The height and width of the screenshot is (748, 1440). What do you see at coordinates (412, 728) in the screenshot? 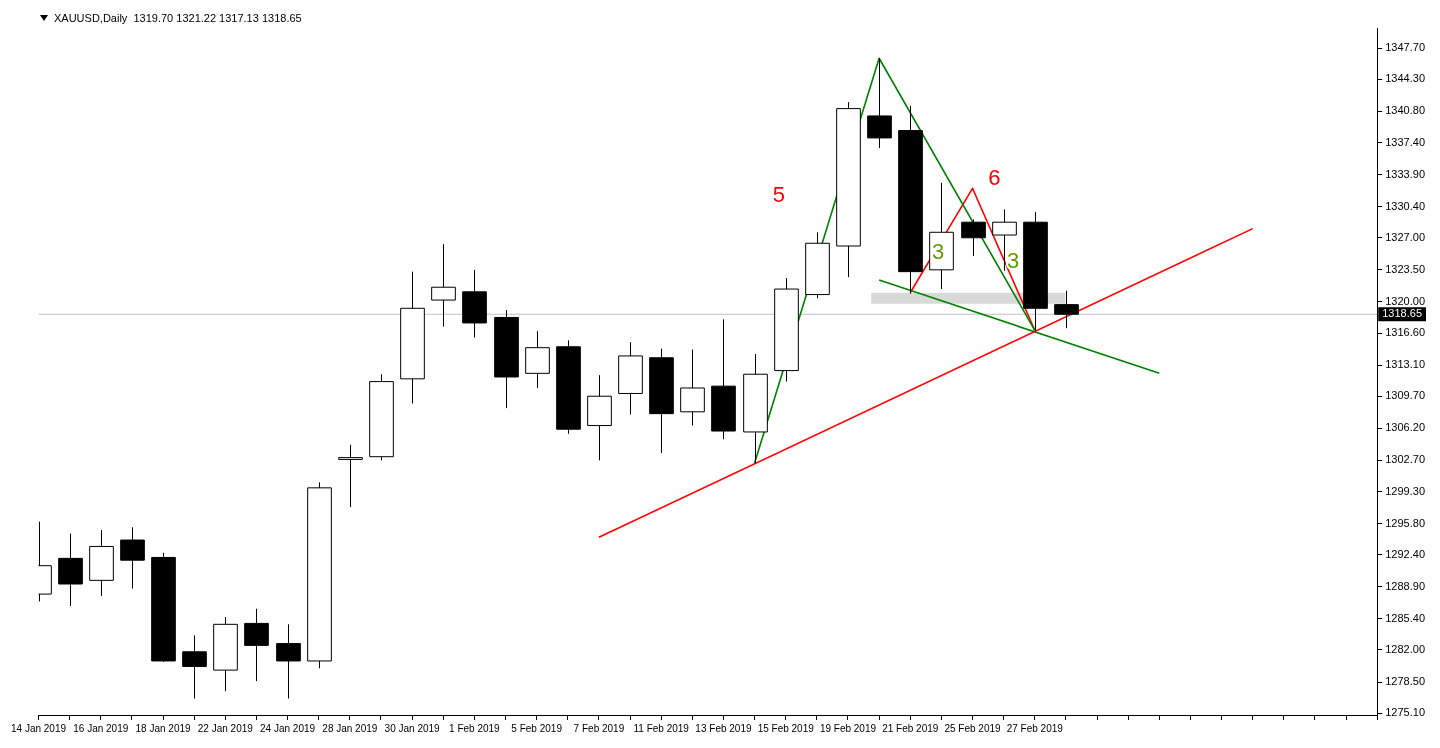
I see `x-tick-label: 30 Jan 2019` at bounding box center [412, 728].